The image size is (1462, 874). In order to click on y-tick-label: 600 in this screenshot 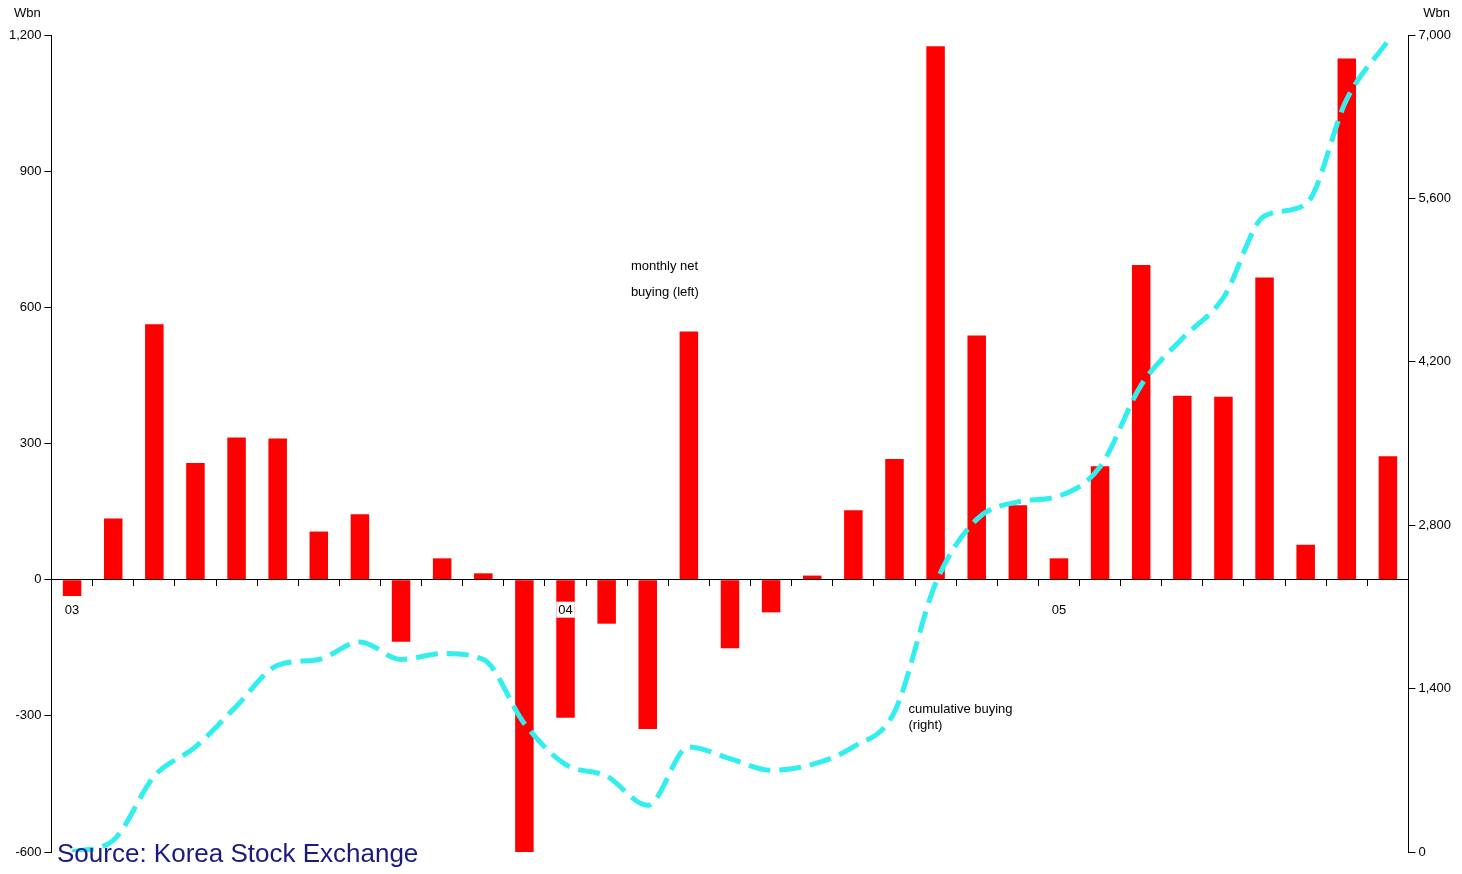, I will do `click(30, 306)`.